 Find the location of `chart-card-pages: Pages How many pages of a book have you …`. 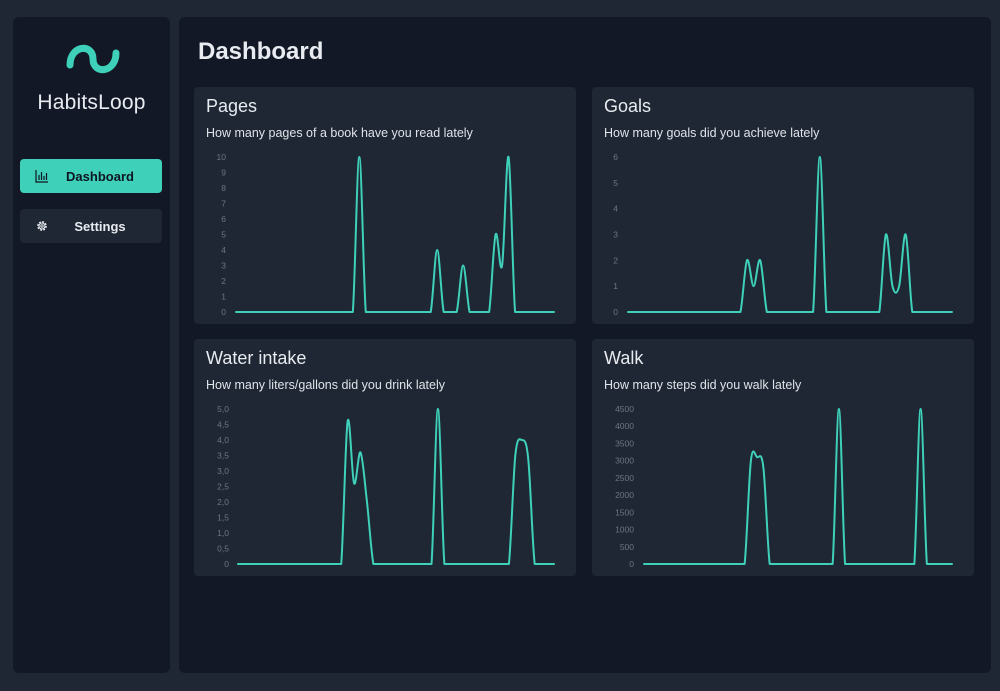

chart-card-pages: Pages How many pages of a book have you … is located at coordinates (385, 205).